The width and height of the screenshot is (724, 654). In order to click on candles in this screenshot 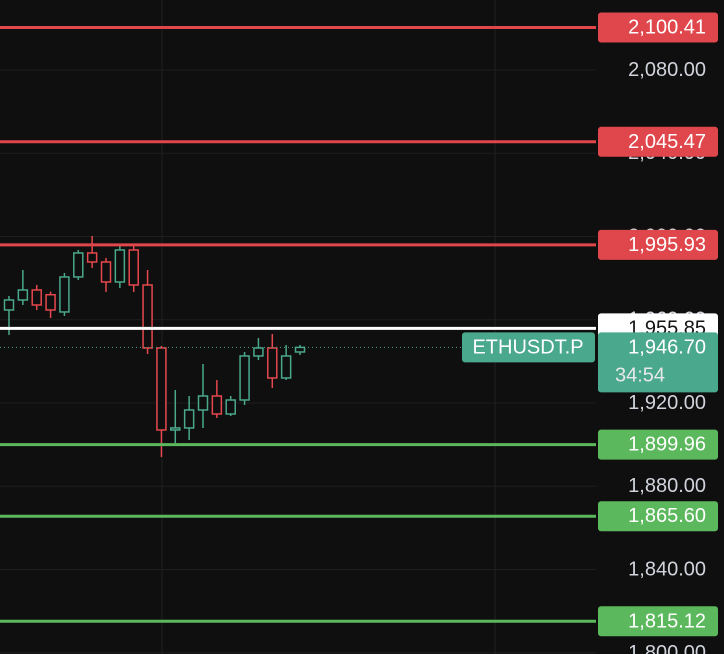, I will do `click(154, 346)`.